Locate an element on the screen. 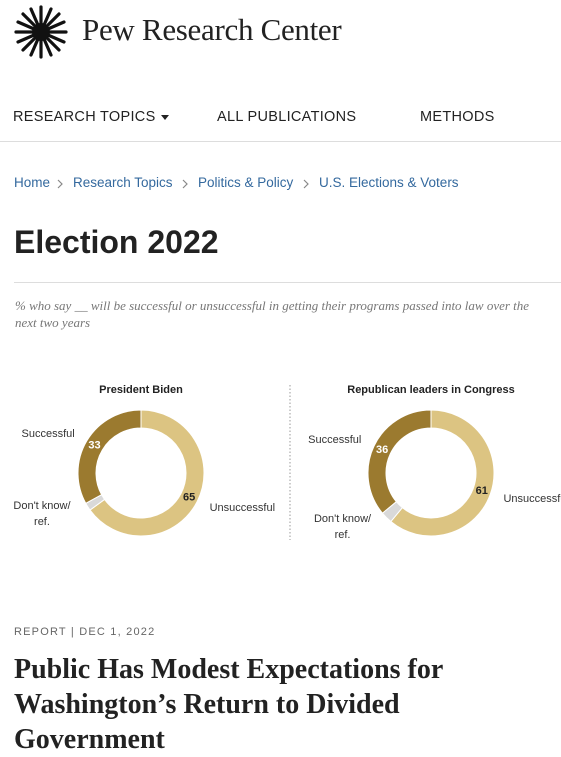 The image size is (561, 757). chart-title: Republican leaders in Congress is located at coordinates (431, 390).